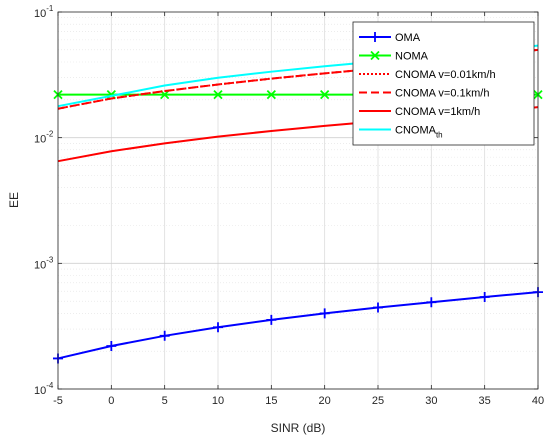  What do you see at coordinates (50, 8) in the screenshot?
I see `y-tick-label-exponent: -1` at bounding box center [50, 8].